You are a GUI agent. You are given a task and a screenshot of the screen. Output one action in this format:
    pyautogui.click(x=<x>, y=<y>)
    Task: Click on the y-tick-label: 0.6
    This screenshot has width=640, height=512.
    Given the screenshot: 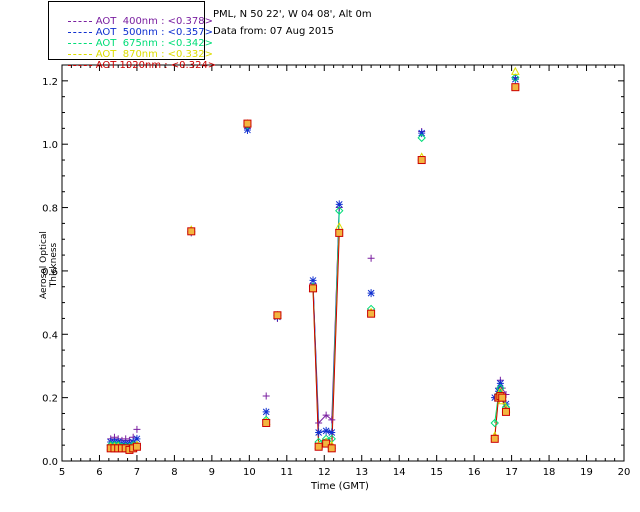 What is the action you would take?
    pyautogui.click(x=50, y=272)
    